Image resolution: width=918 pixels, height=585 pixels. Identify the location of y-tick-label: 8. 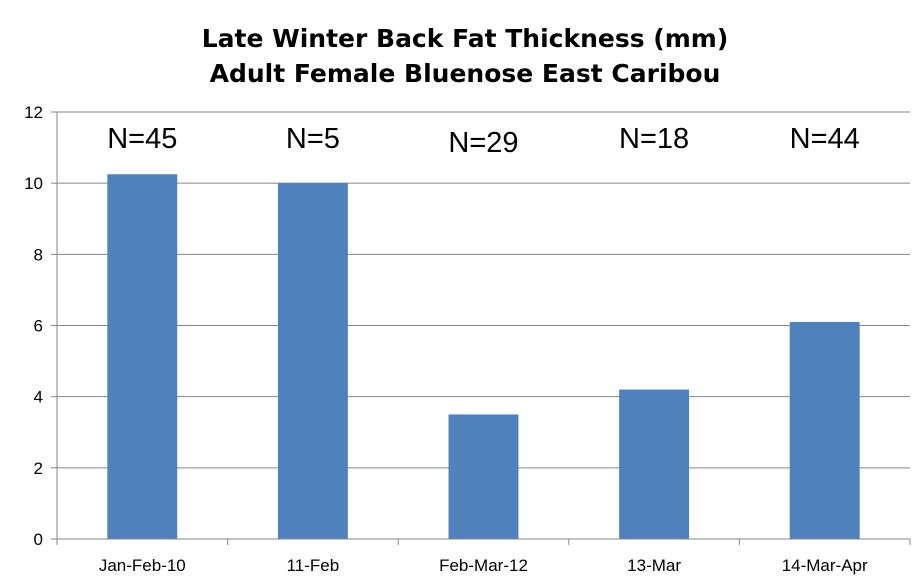
(38, 254).